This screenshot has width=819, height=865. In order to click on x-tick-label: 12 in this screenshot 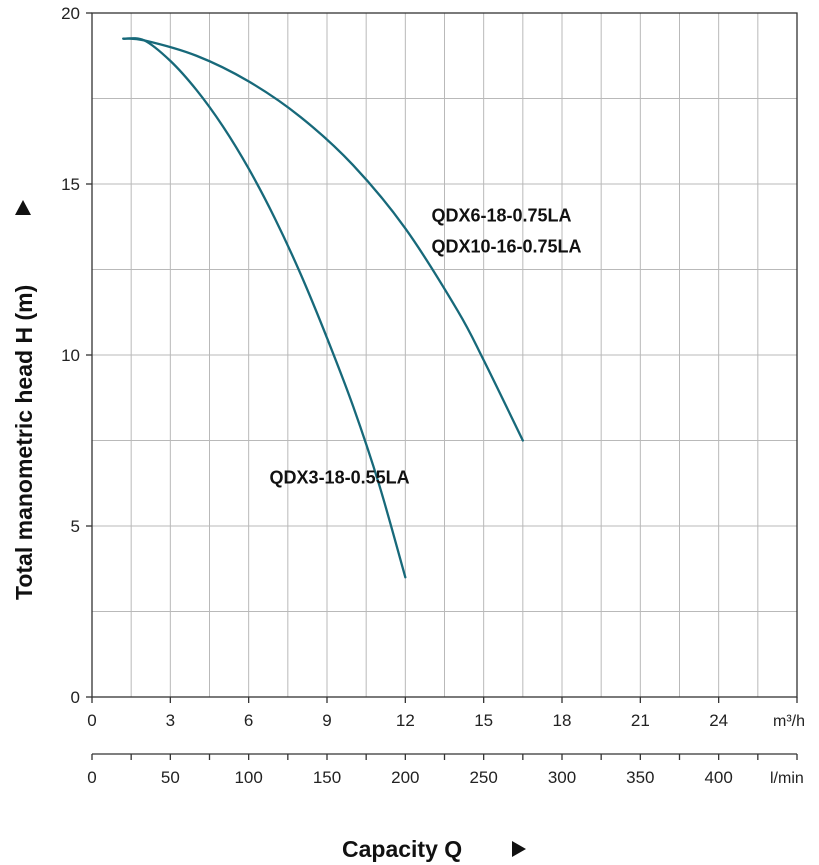, I will do `click(405, 720)`.